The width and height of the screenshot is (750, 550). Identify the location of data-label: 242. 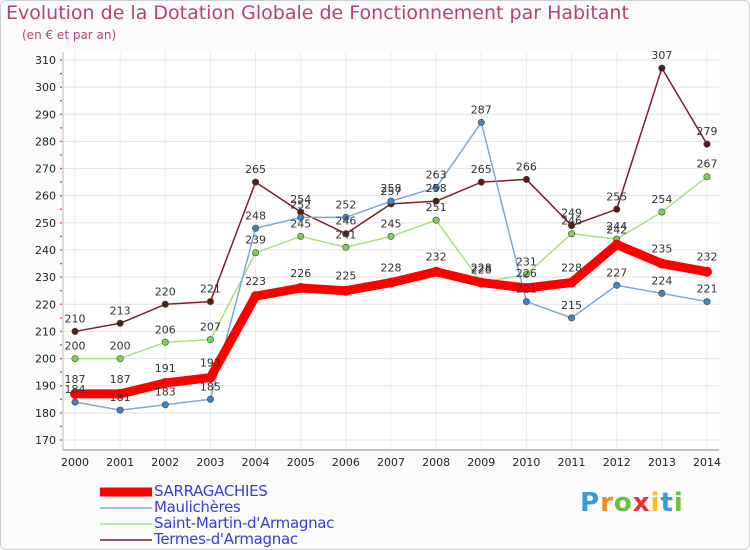
(616, 230).